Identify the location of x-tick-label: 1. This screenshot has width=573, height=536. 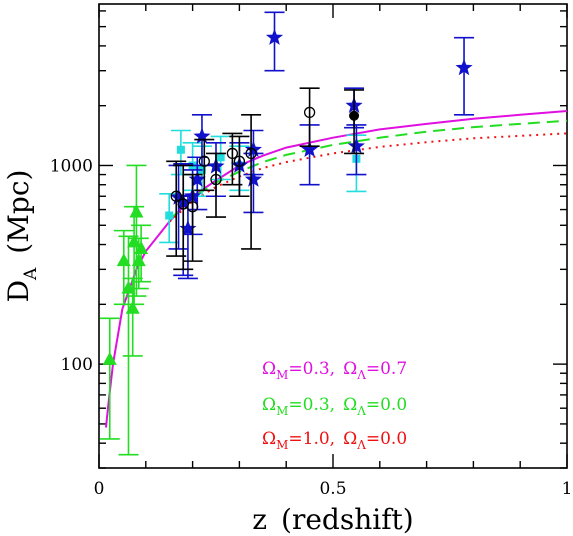
(567, 489).